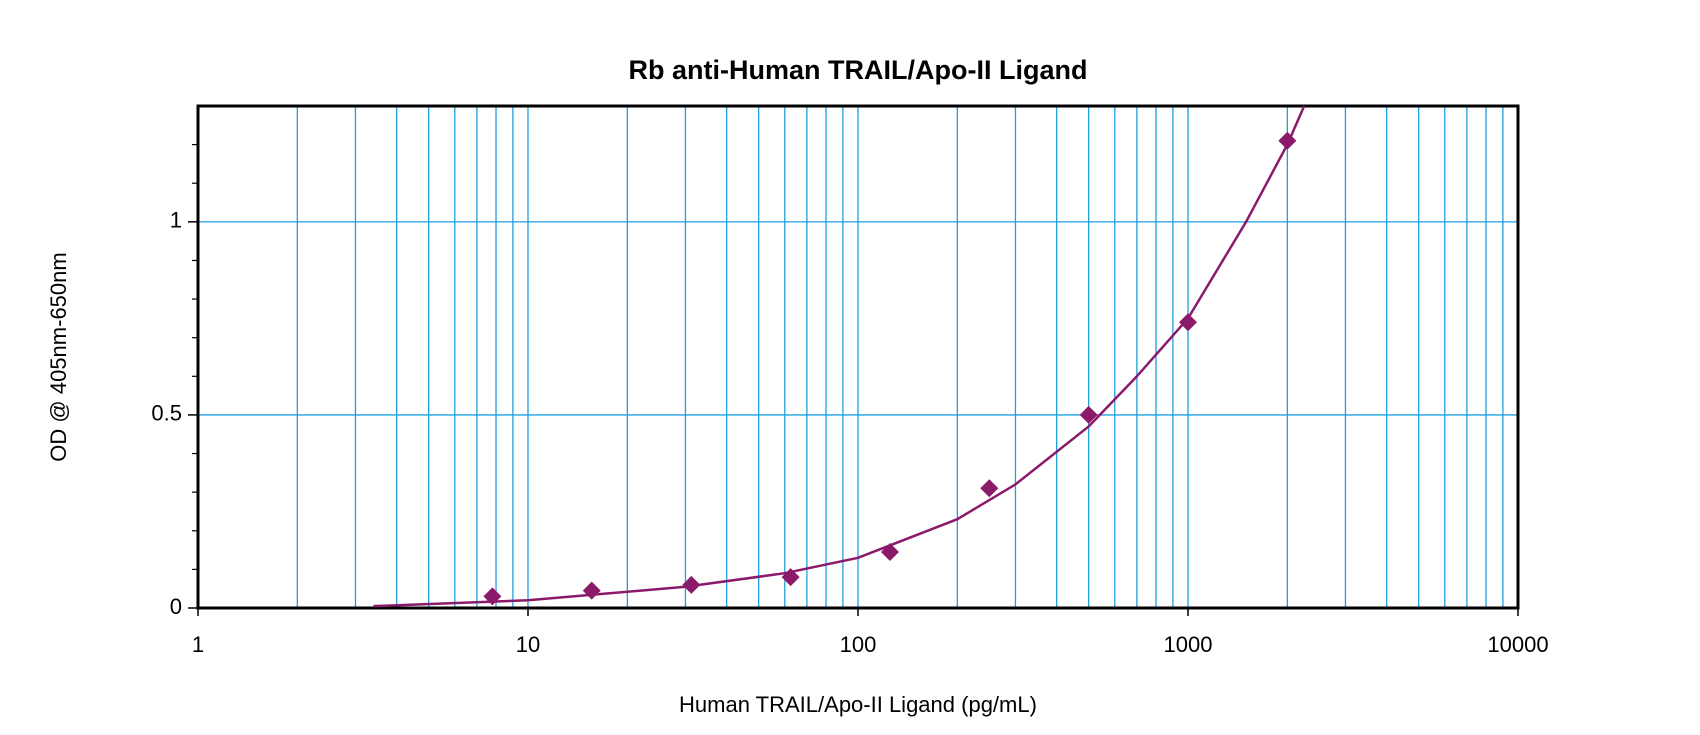 The width and height of the screenshot is (1700, 735). I want to click on x-tick-label: 1, so click(198, 644).